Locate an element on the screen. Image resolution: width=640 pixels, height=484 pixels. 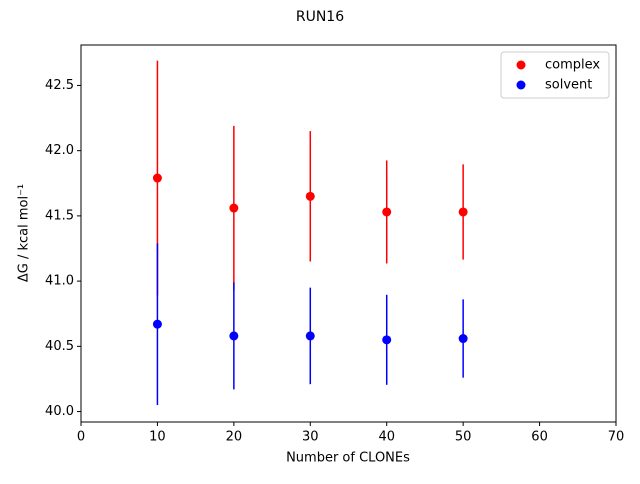
y-axis-label: ΔG / kcal mol⁻¹ is located at coordinates (24, 233).